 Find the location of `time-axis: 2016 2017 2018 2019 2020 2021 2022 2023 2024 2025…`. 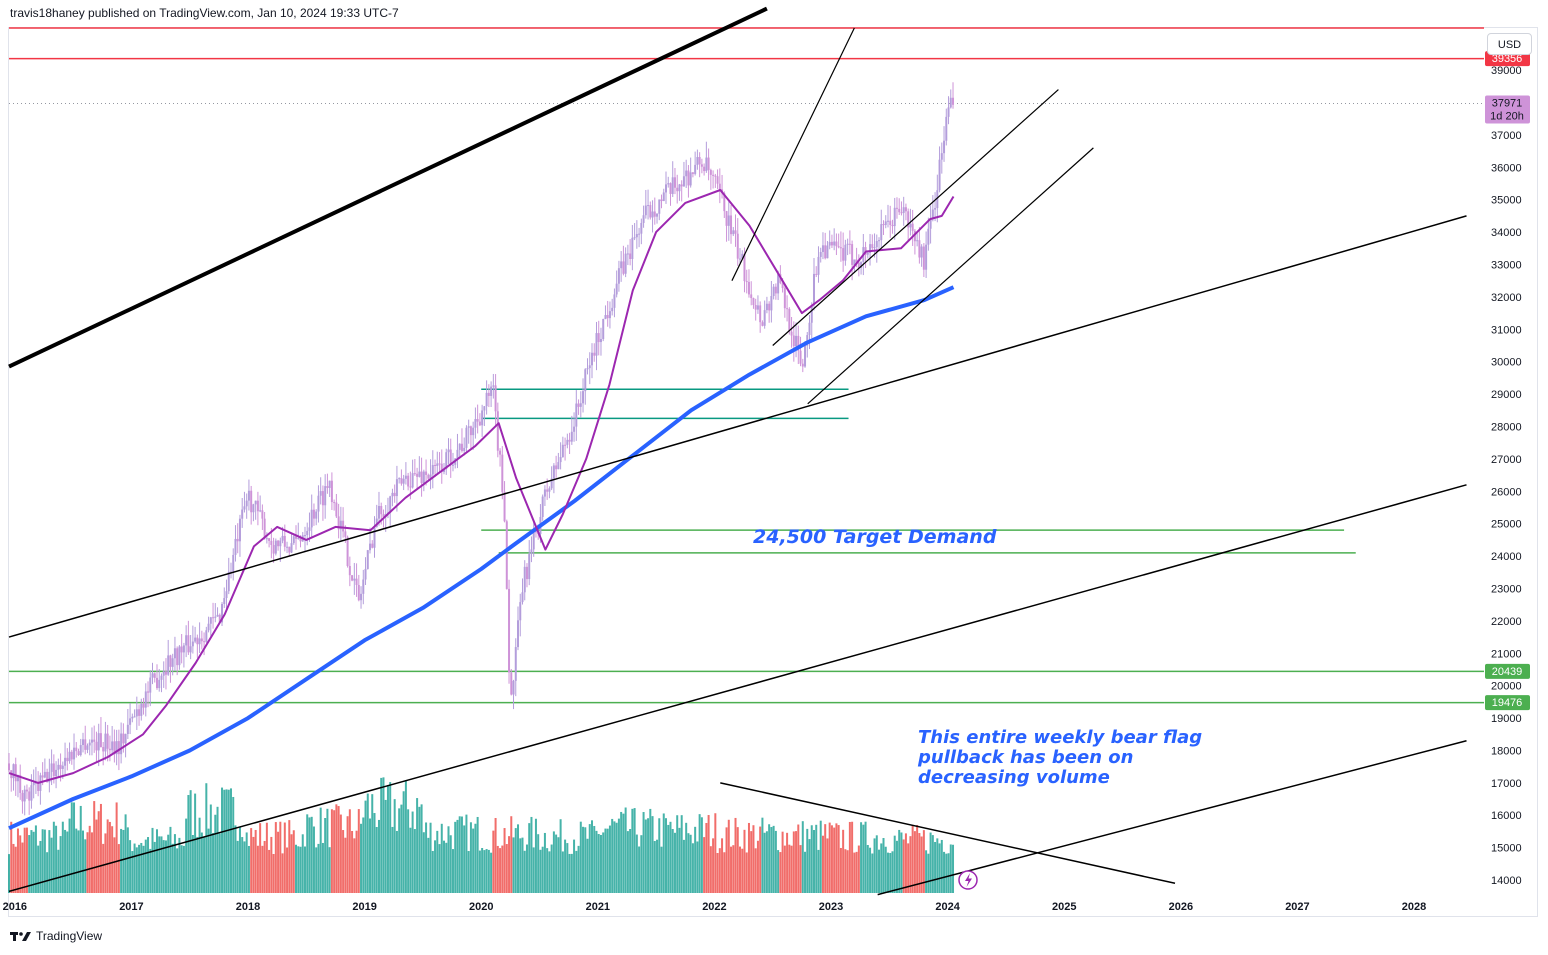

time-axis: 2016 2017 2018 2019 2020 2021 2022 2023 2024 2025… is located at coordinates (715, 907).